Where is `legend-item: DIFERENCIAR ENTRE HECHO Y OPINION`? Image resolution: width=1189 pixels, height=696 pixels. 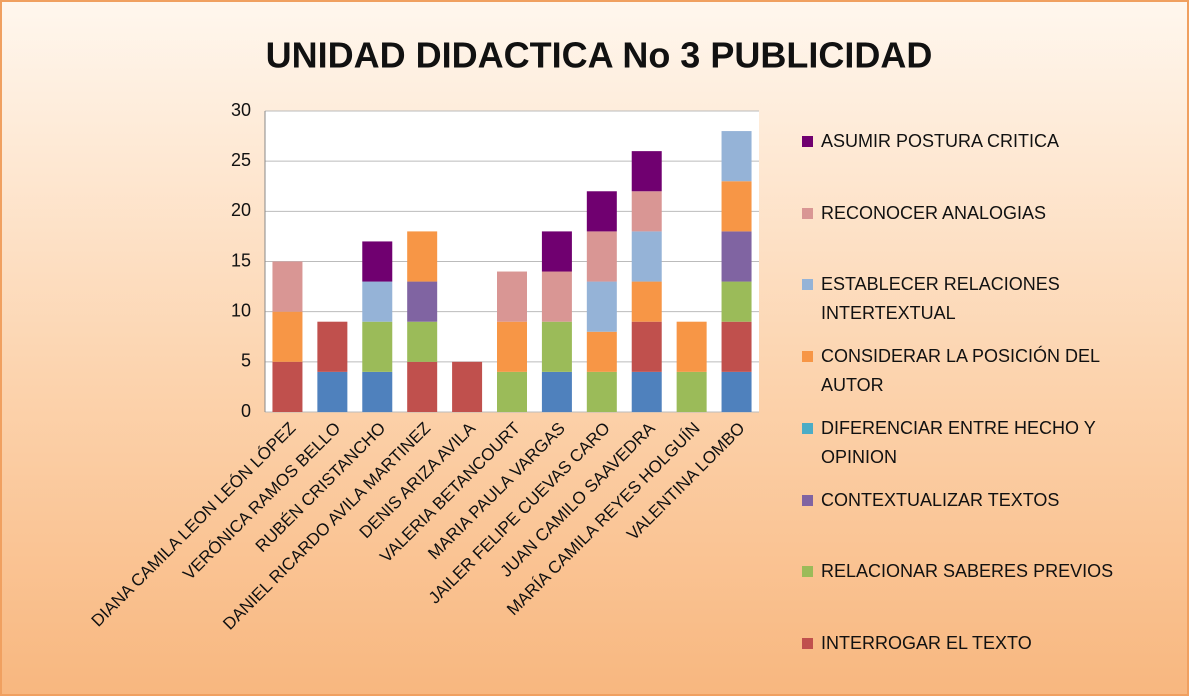 legend-item: DIFERENCIAR ENTRE HECHO Y OPINION is located at coordinates (972, 443).